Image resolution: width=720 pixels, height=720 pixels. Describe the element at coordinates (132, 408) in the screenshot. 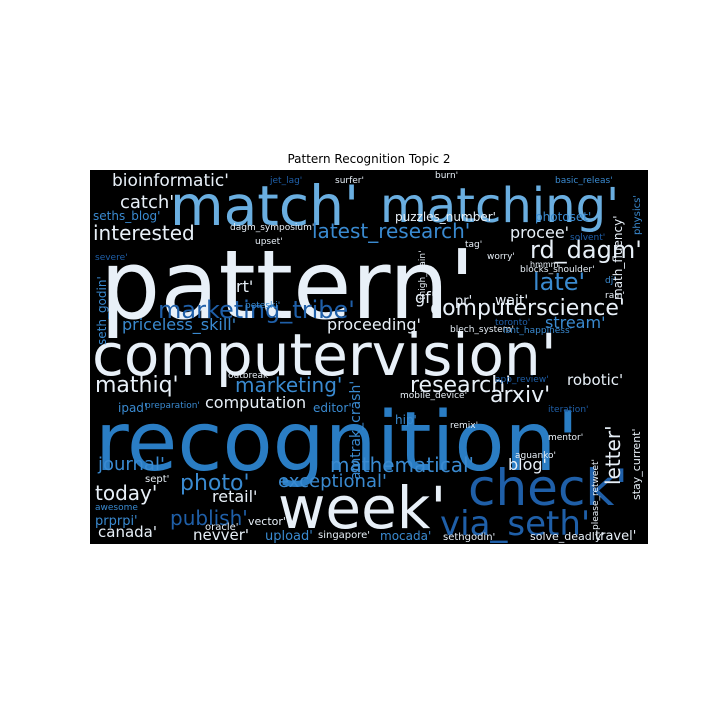

I see `word: ipad'` at that location.